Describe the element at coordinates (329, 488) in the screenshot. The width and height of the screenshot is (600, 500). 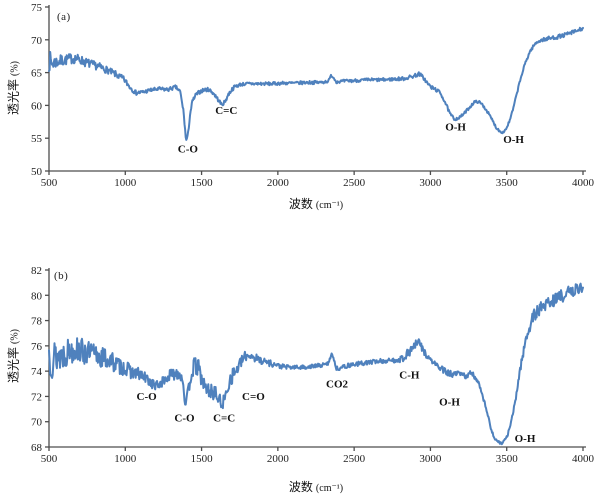
I see `x-axis-unit-b: (cm⁻¹)` at that location.